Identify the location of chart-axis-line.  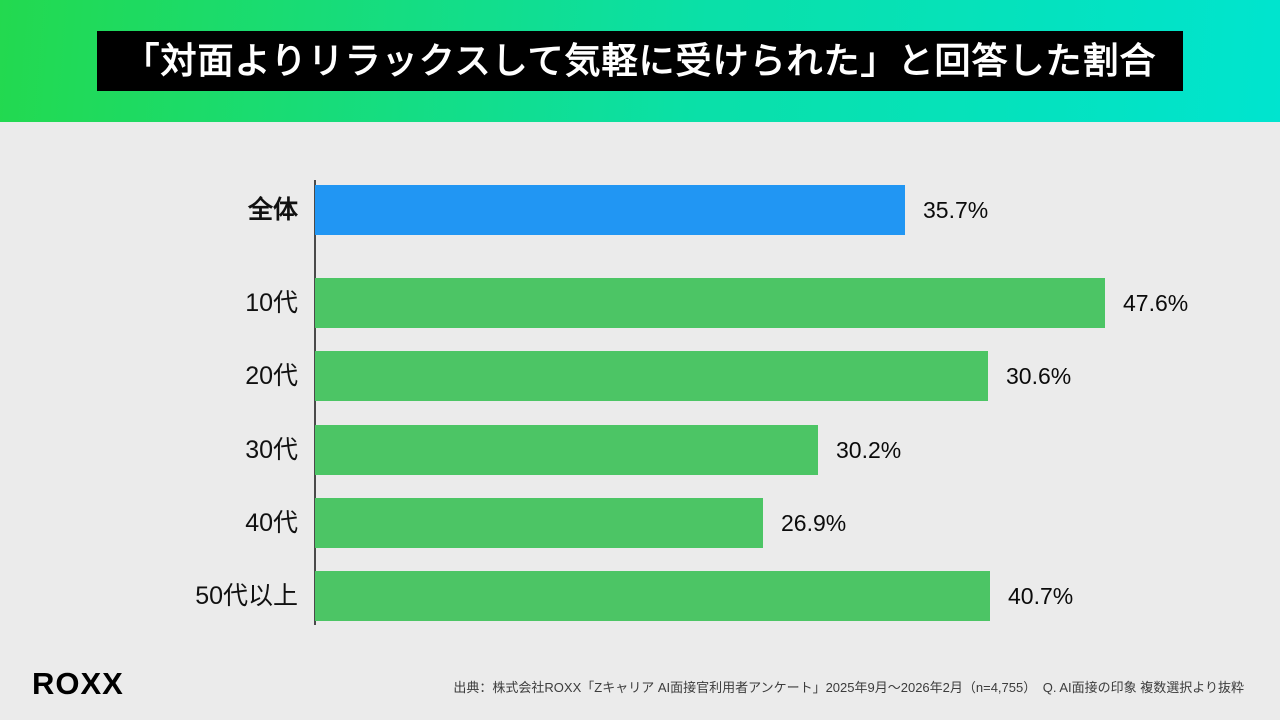
(315, 402).